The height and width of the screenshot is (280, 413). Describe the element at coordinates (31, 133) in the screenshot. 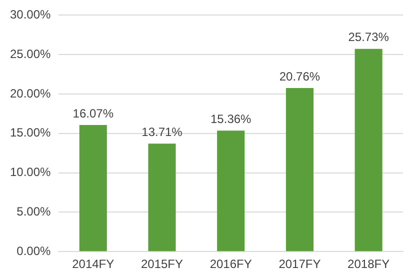

I see `y-tick-label: 15.00%` at that location.